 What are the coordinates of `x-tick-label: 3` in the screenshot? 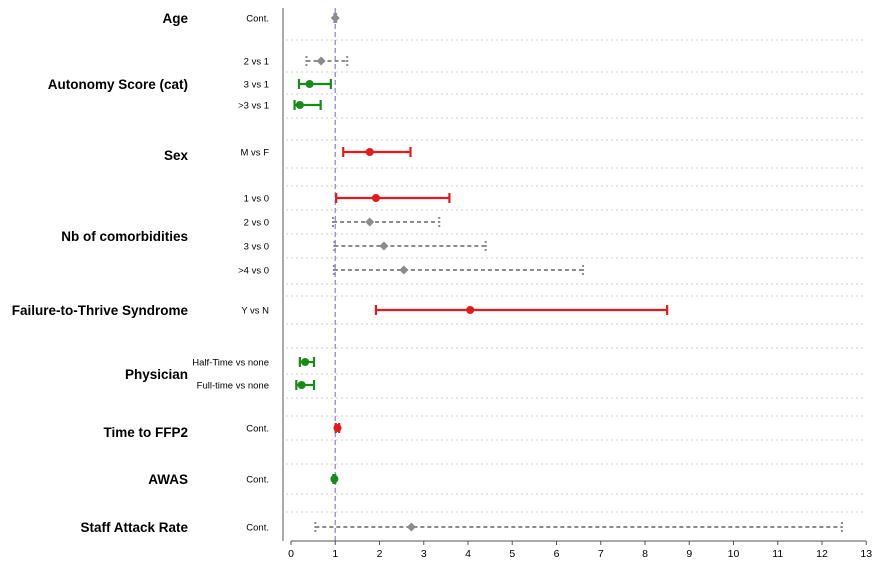 It's located at (424, 554).